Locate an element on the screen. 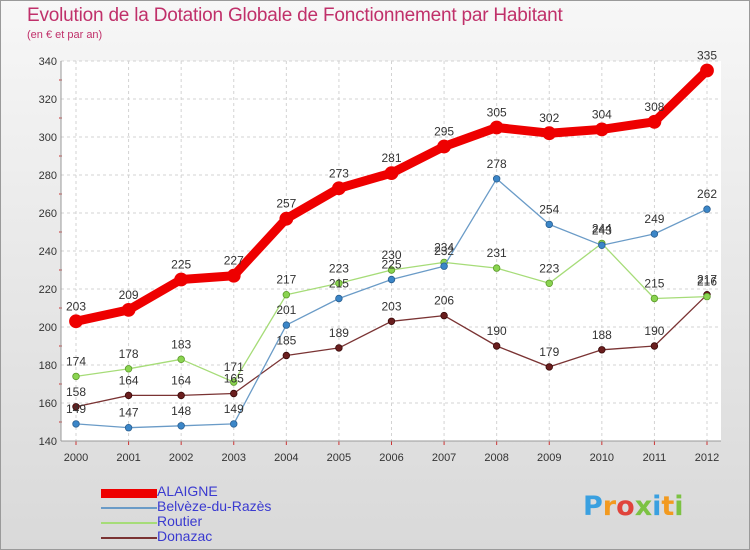 This screenshot has height=550, width=750. y-tick-label: 340 is located at coordinates (48, 62).